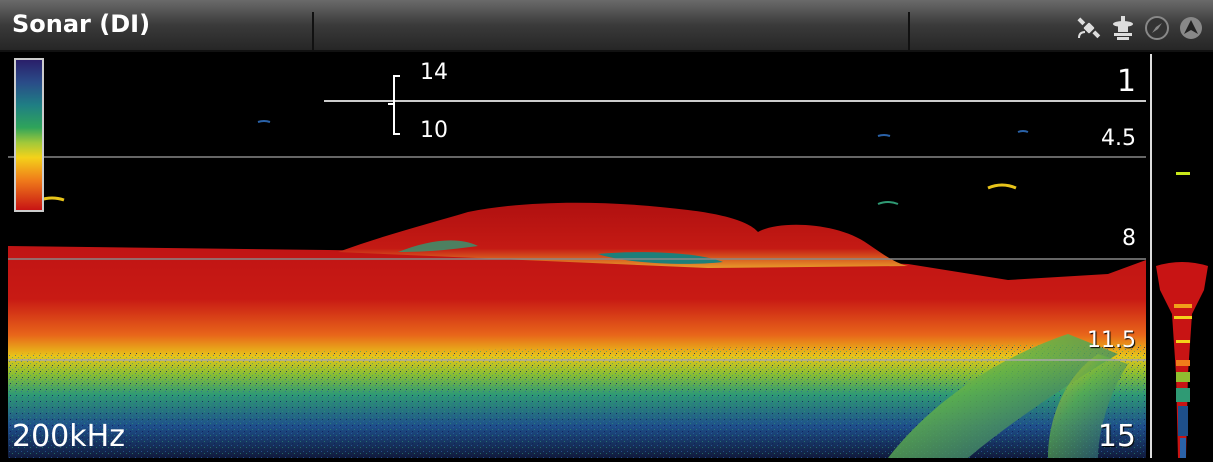 This screenshot has width=1213, height=462. Describe the element at coordinates (1140, 28) in the screenshot. I see `status-icons` at that location.